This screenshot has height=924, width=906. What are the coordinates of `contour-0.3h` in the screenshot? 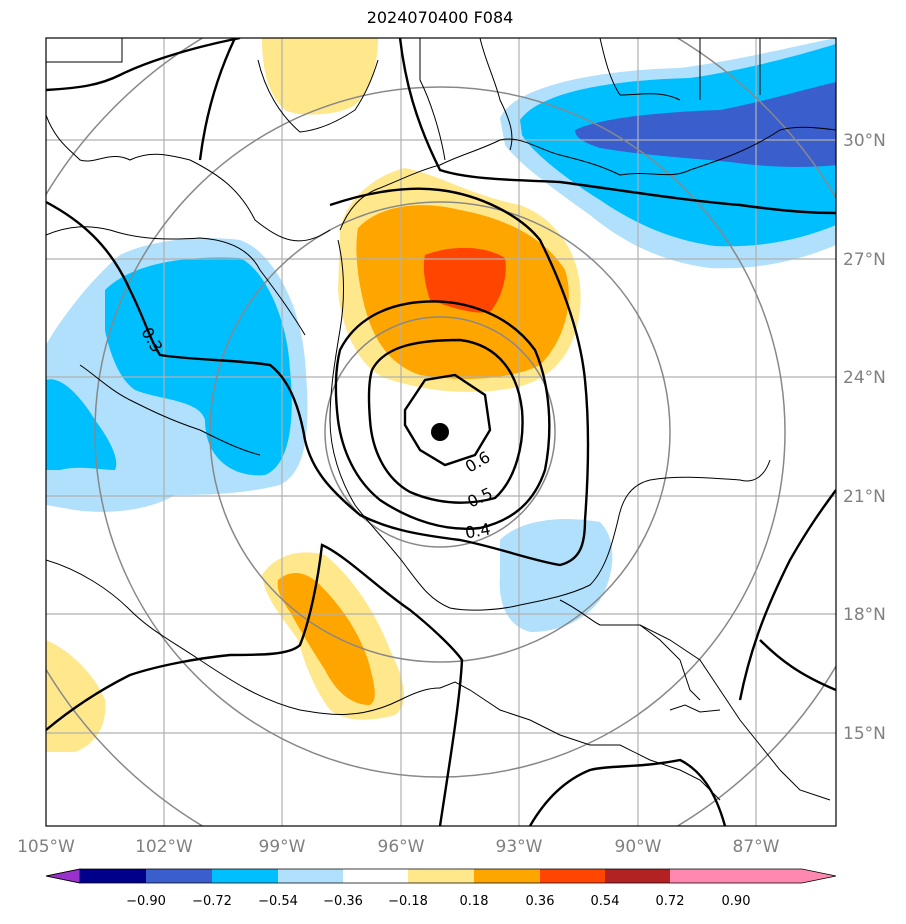 It's located at (797, 665).